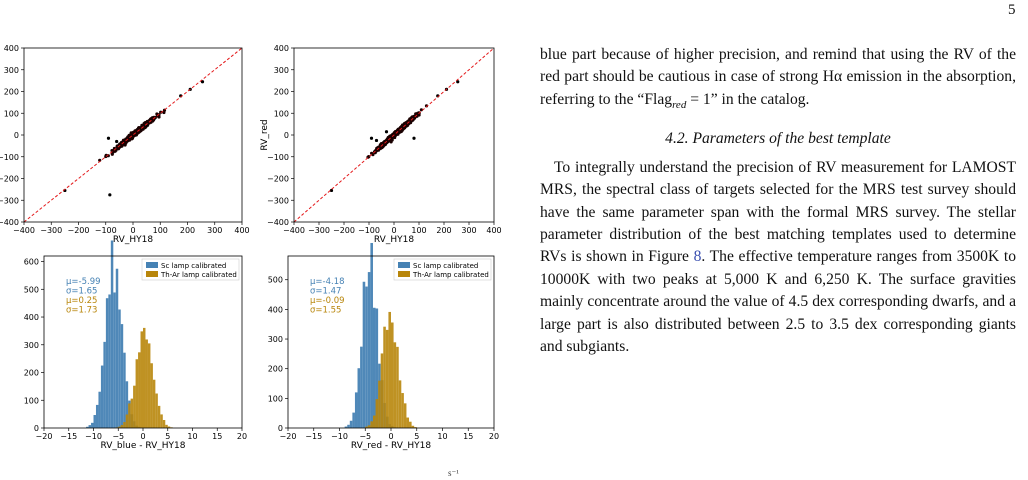 This screenshot has width=1028, height=480. I want to click on legend-box, so click(190, 269).